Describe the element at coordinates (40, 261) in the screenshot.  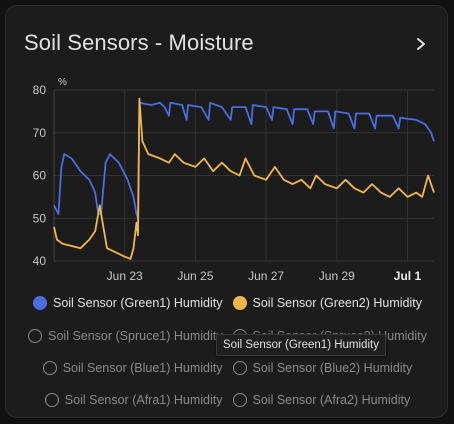
I see `y-tick-label: 40` at that location.